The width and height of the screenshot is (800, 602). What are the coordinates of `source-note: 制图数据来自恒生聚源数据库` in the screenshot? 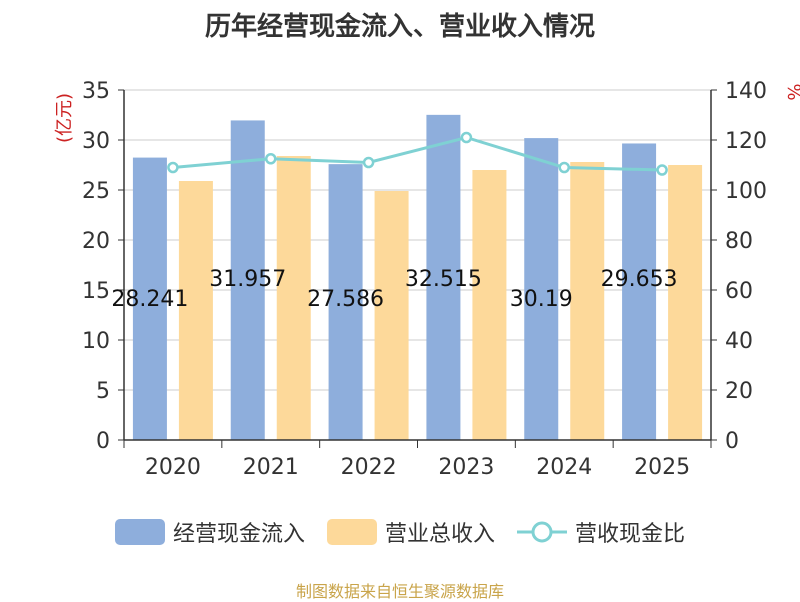 It's located at (399, 591).